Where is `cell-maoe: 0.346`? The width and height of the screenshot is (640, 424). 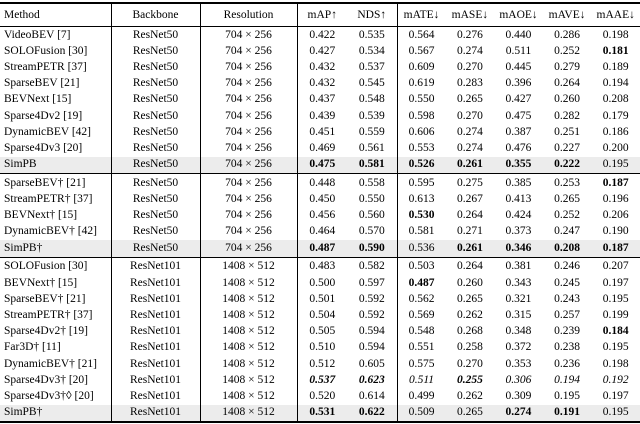
cell-maoe: 0.346 is located at coordinates (518, 249).